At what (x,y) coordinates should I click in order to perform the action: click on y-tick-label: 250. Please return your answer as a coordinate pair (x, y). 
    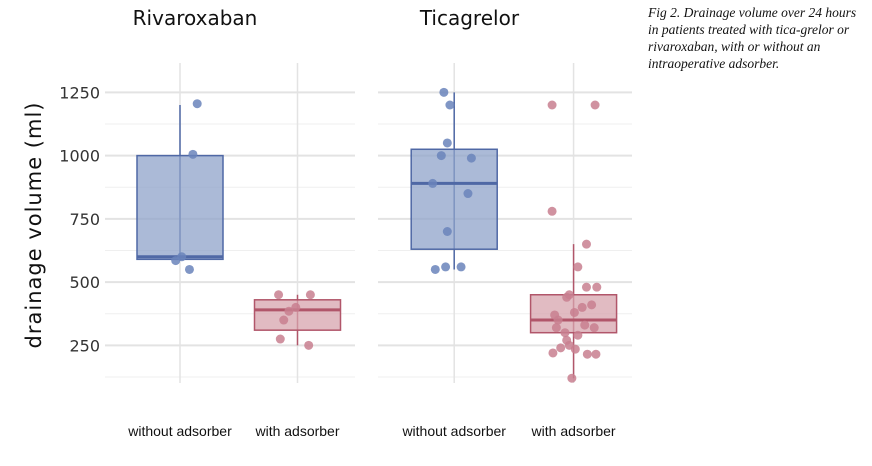
    Looking at the image, I should click on (84, 345).